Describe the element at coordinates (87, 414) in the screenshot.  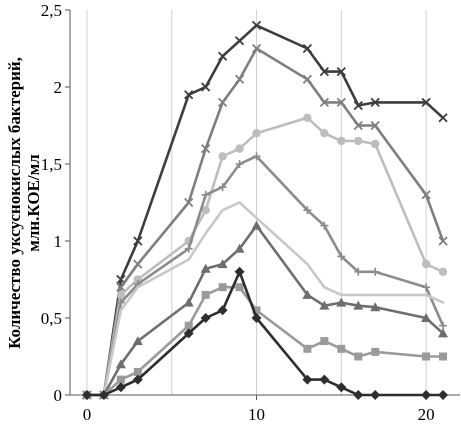
I see `x-tick-label: 0` at that location.